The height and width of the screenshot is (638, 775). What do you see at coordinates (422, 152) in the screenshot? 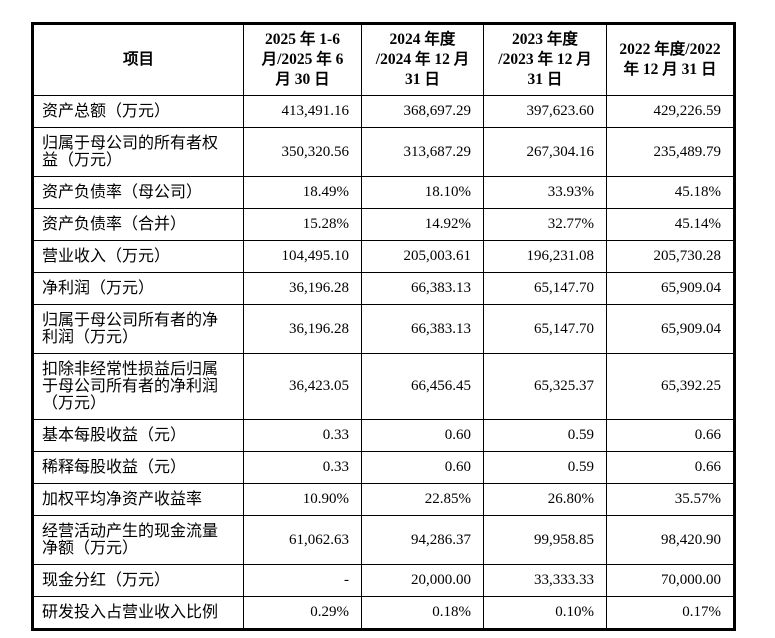
I see `value-cell: 313,687.29` at bounding box center [422, 152].